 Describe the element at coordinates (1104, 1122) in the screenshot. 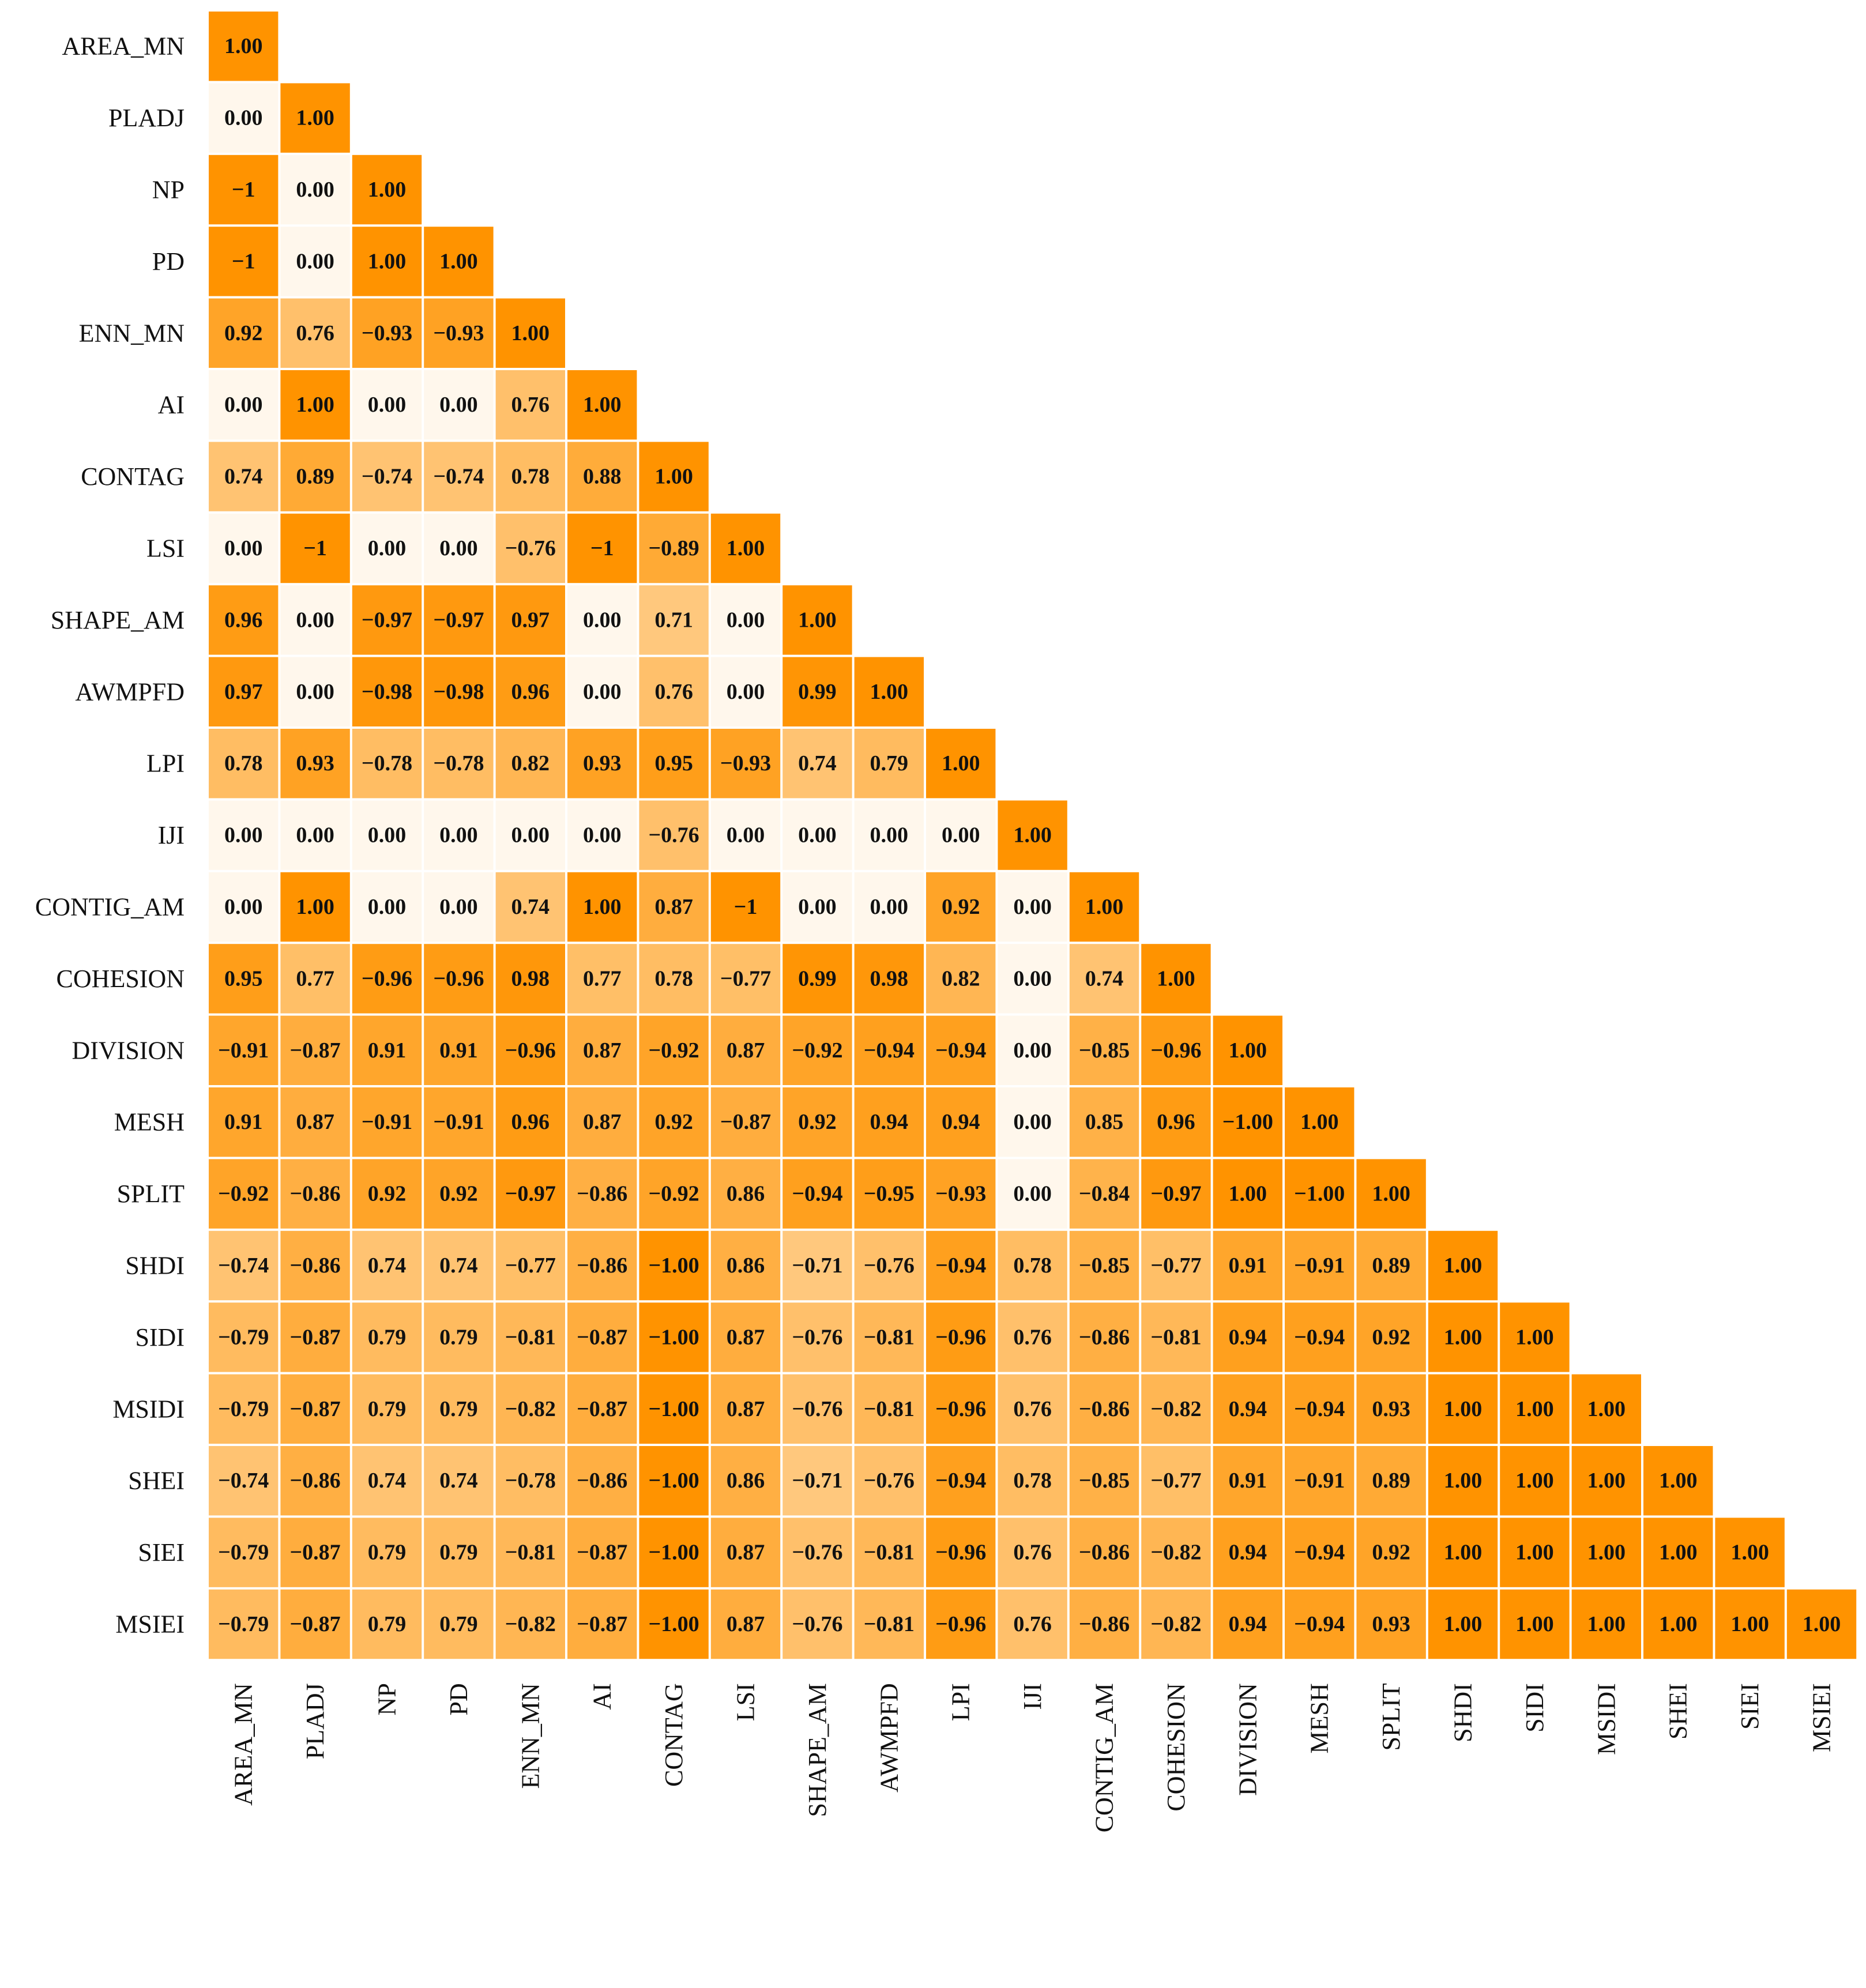

I see `cell-value-label: 0.85` at that location.